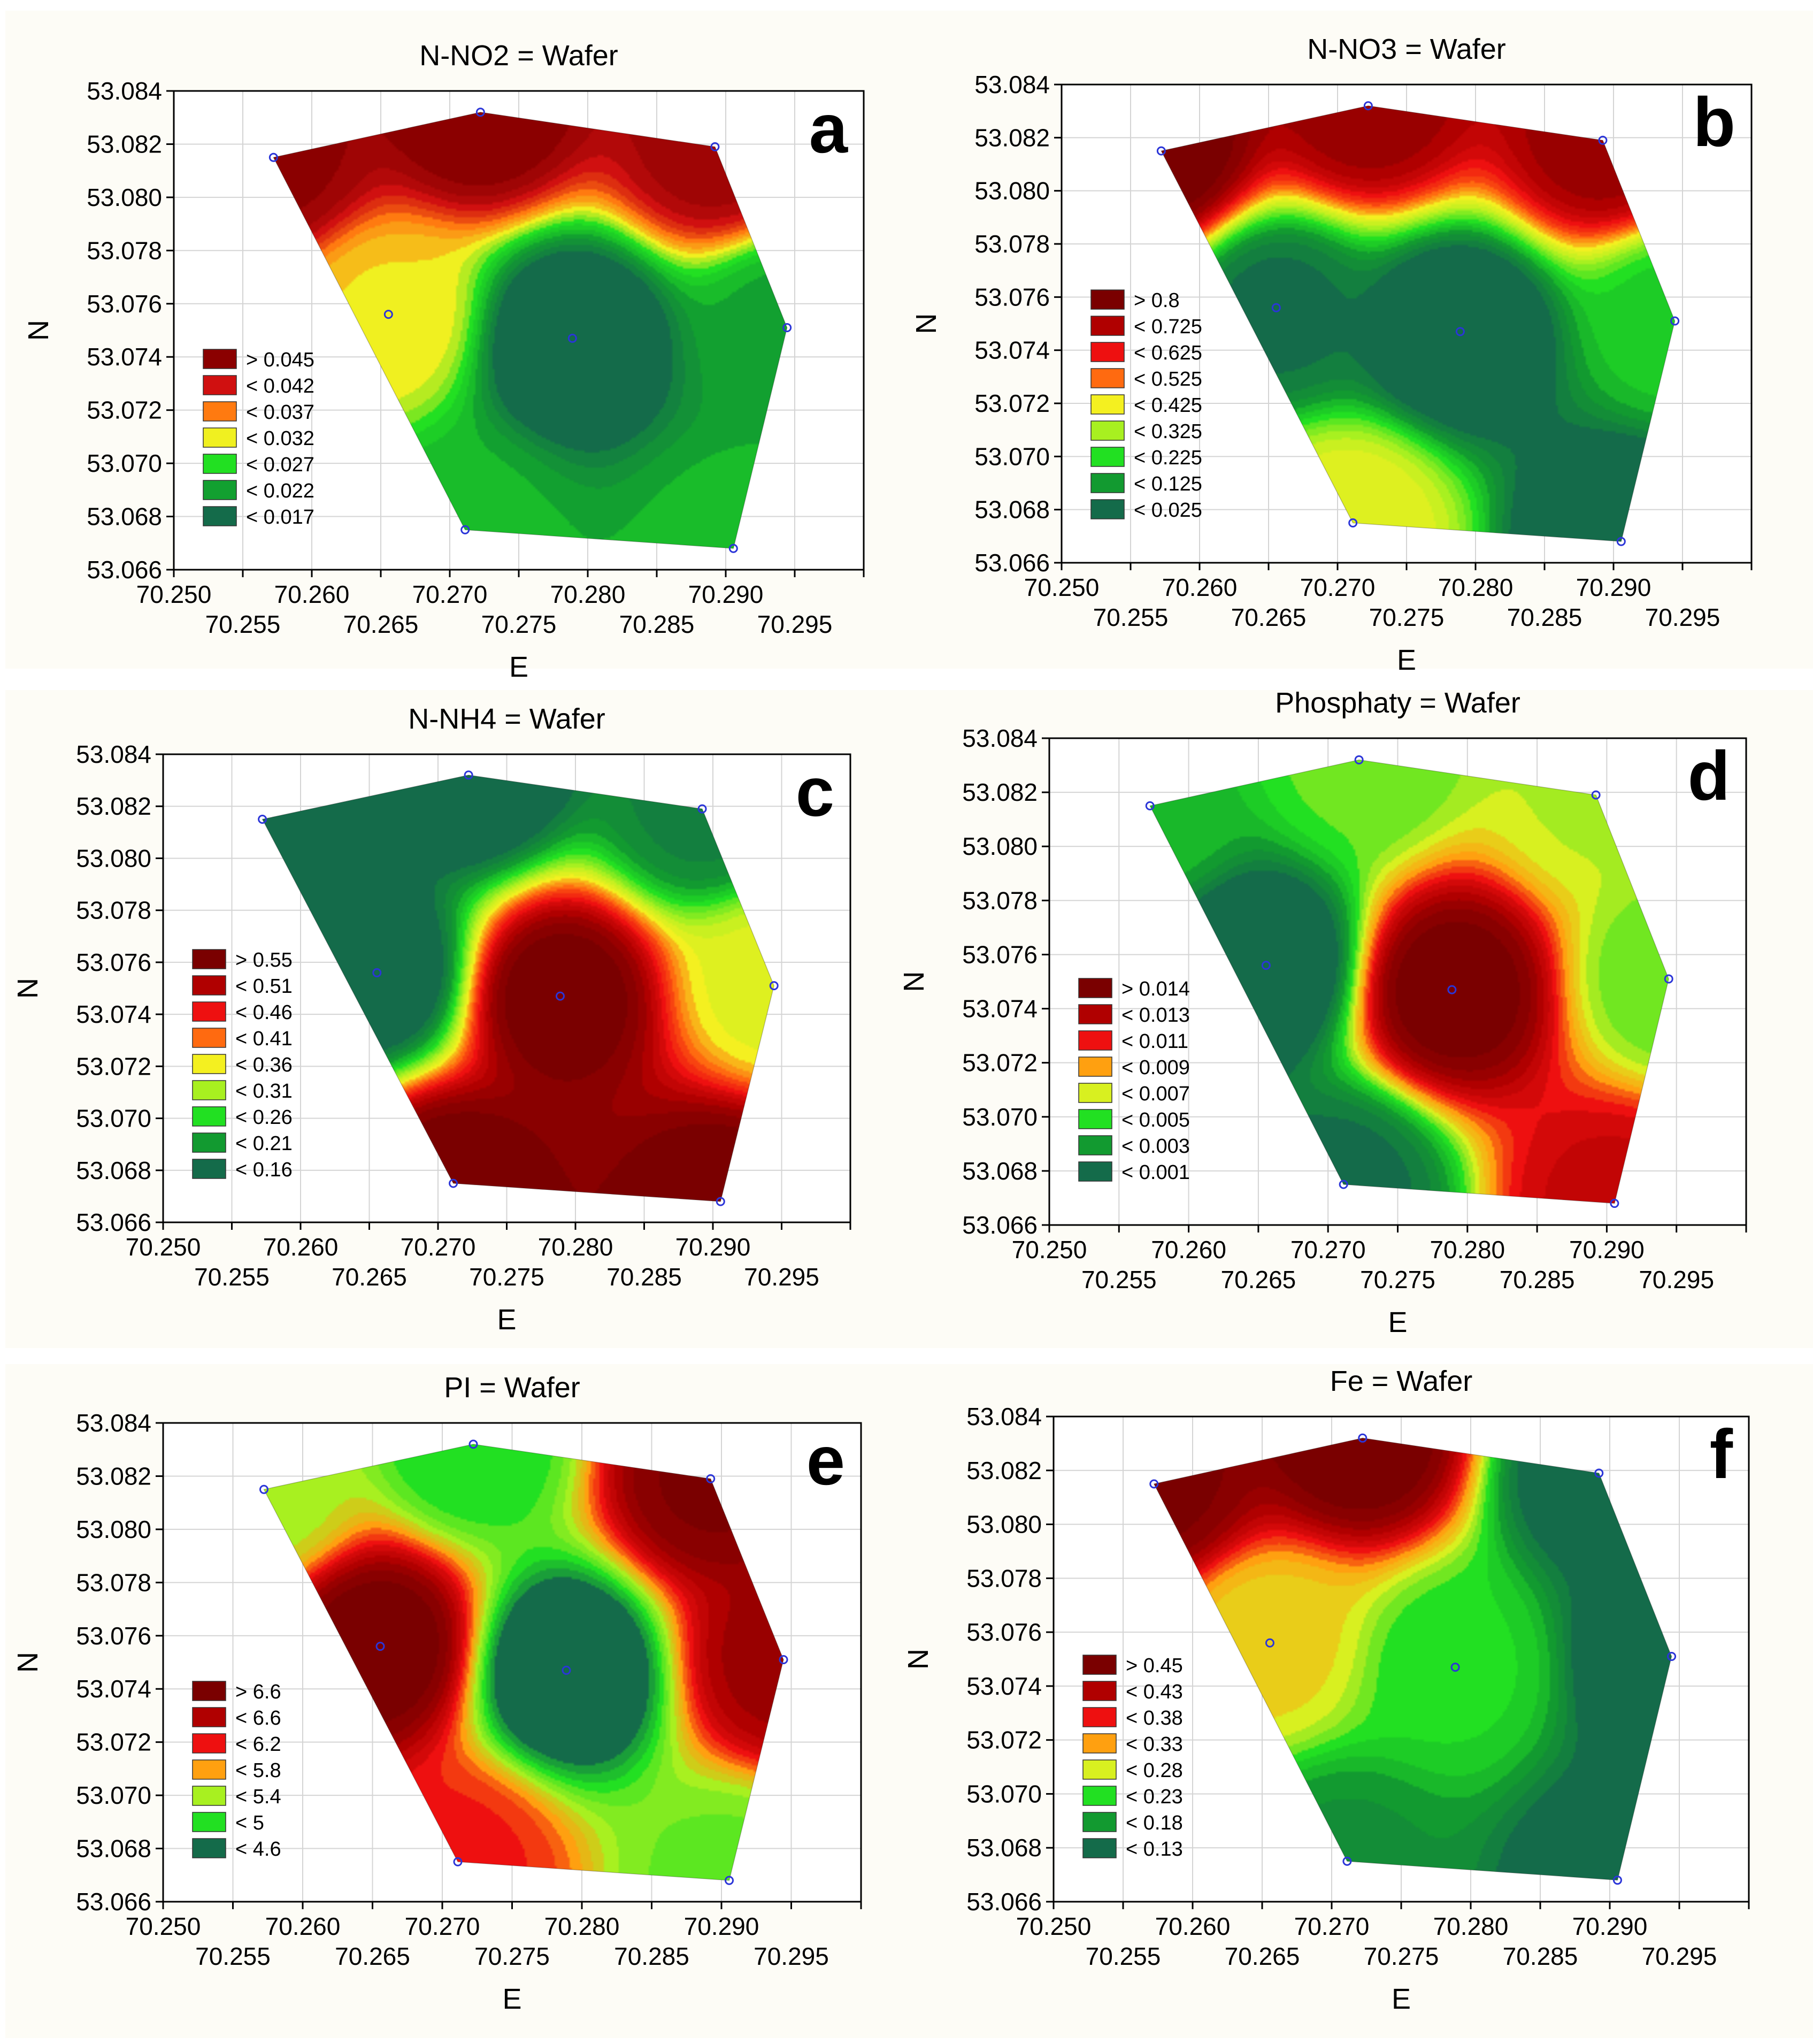  What do you see at coordinates (1709, 776) in the screenshot?
I see `panel-letter: d` at bounding box center [1709, 776].